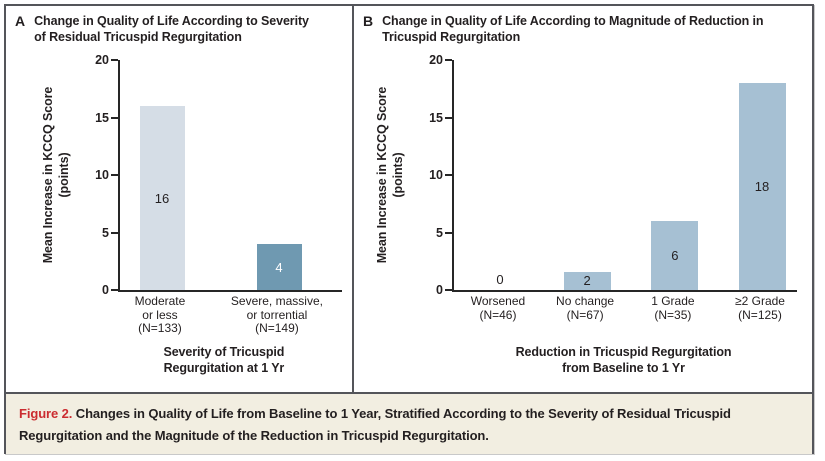  I want to click on bar-value-label: 0, so click(500, 279).